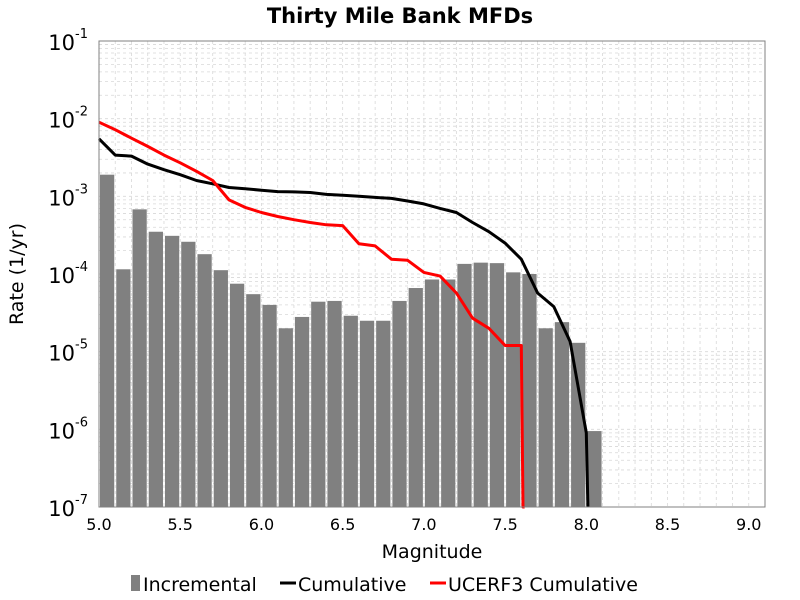  What do you see at coordinates (68, 41) in the screenshot?
I see `y-tick-label: 10⁻¹` at bounding box center [68, 41].